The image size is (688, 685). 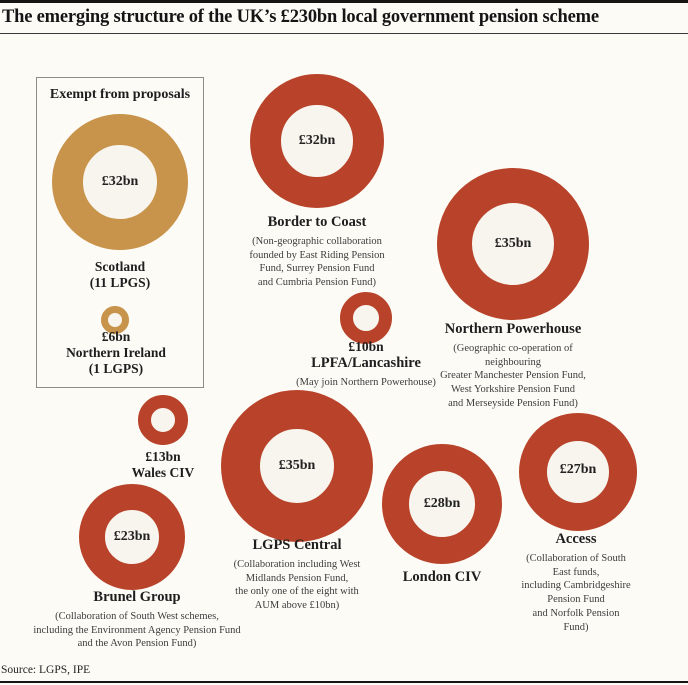 What do you see at coordinates (366, 346) in the screenshot?
I see `pool-value: £10bn` at bounding box center [366, 346].